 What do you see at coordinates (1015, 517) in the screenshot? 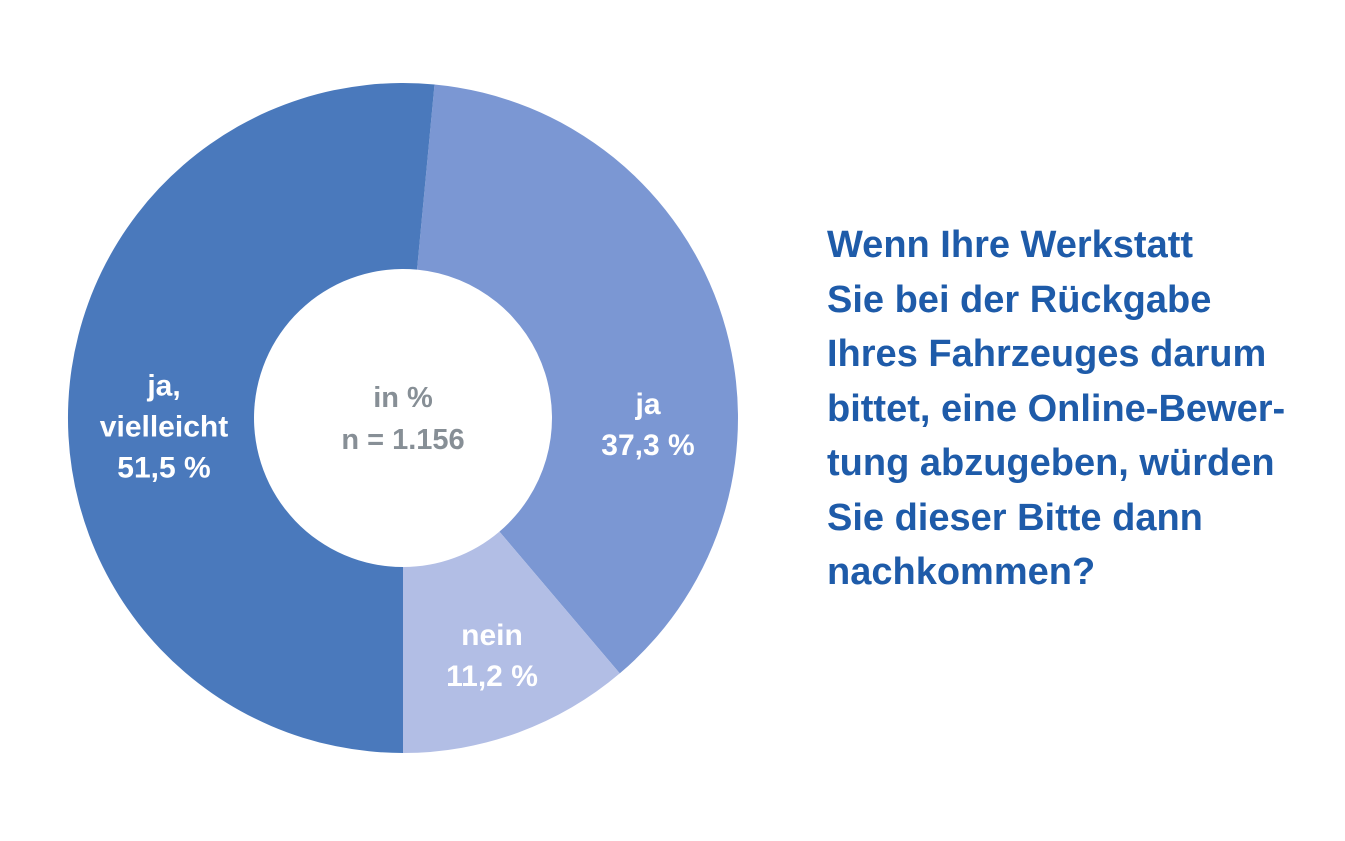
I see `question-line: Sie dieser Bitte dann` at bounding box center [1015, 517].